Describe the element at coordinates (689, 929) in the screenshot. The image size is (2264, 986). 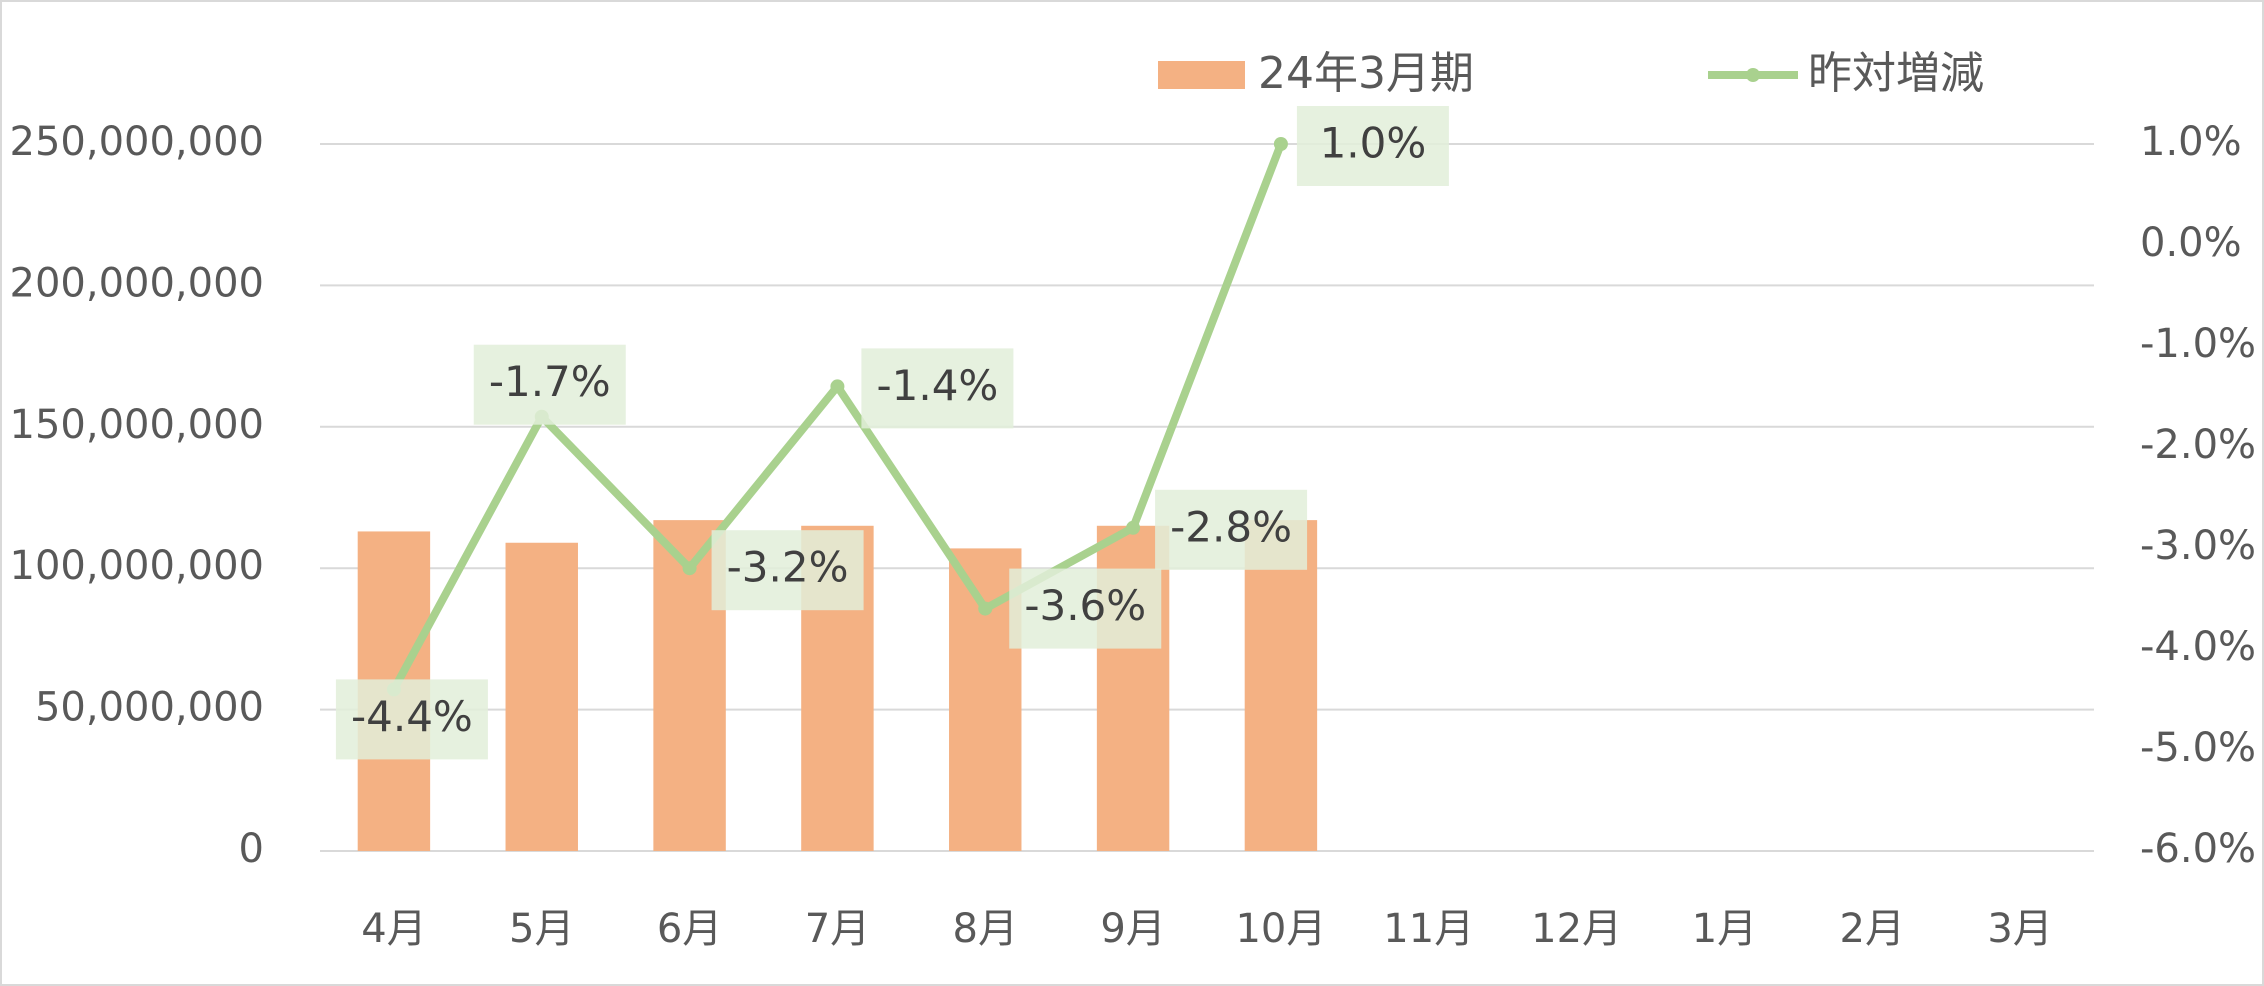
I see `x-tick-label: 6月` at that location.